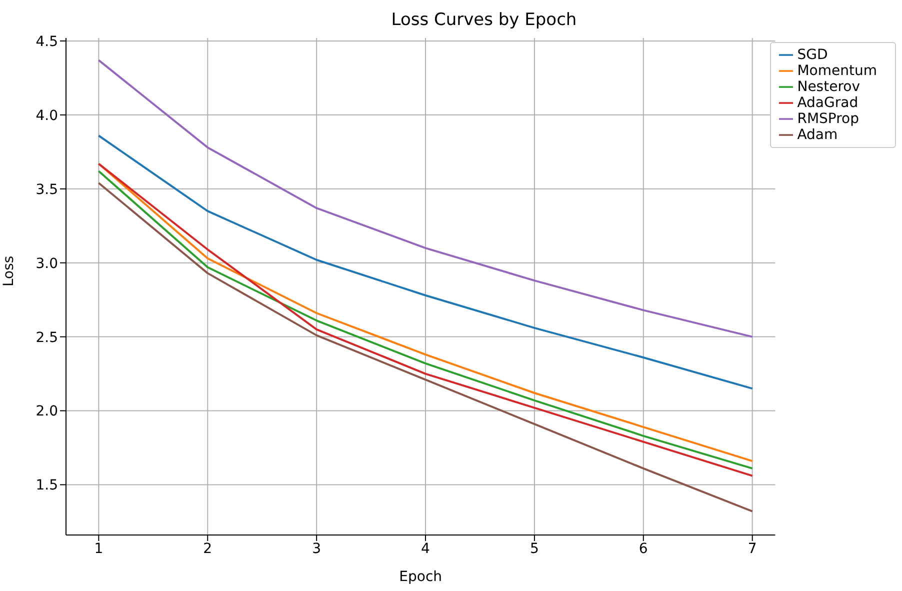 This screenshot has width=902, height=591. I want to click on legend-label: AdaGrad, so click(827, 103).